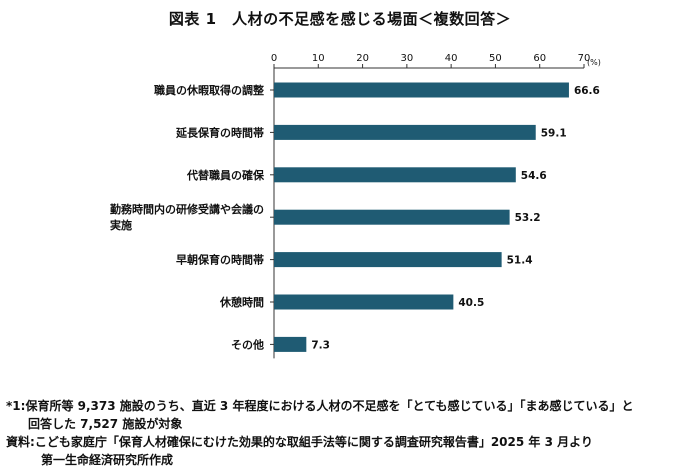 The height and width of the screenshot is (471, 680). What do you see at coordinates (528, 218) in the screenshot?
I see `bar-value-label-3: 53.2` at bounding box center [528, 218].